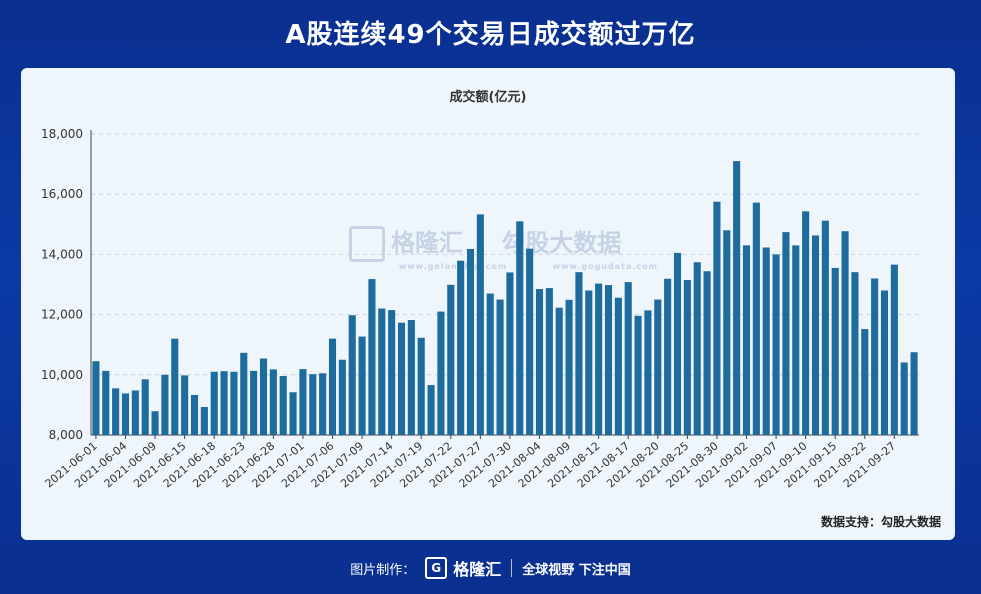 The height and width of the screenshot is (594, 981). What do you see at coordinates (880, 522) in the screenshot?
I see `data-source: 数据支持：勾股大数据` at bounding box center [880, 522].